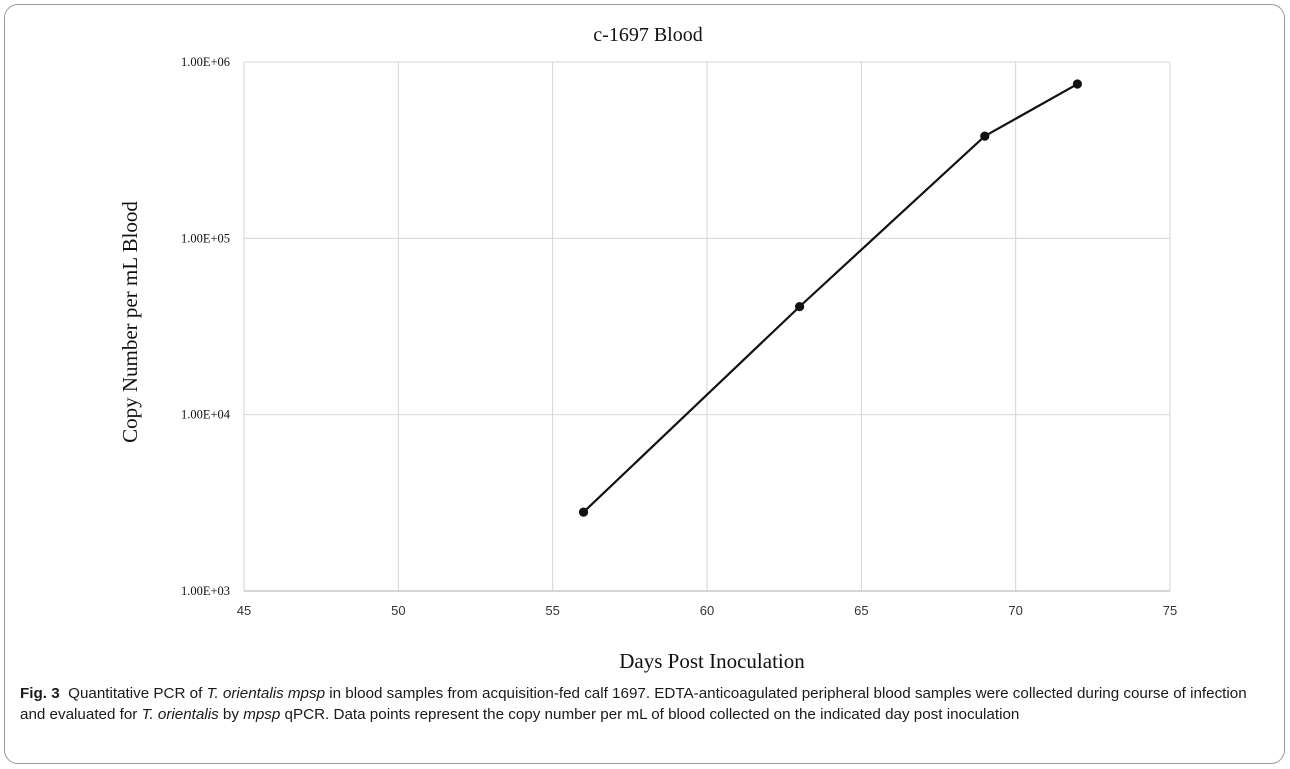 Image resolution: width=1290 pixels, height=769 pixels. What do you see at coordinates (130, 322) in the screenshot?
I see `y-axis-label: Copy Number per mL Blood` at bounding box center [130, 322].